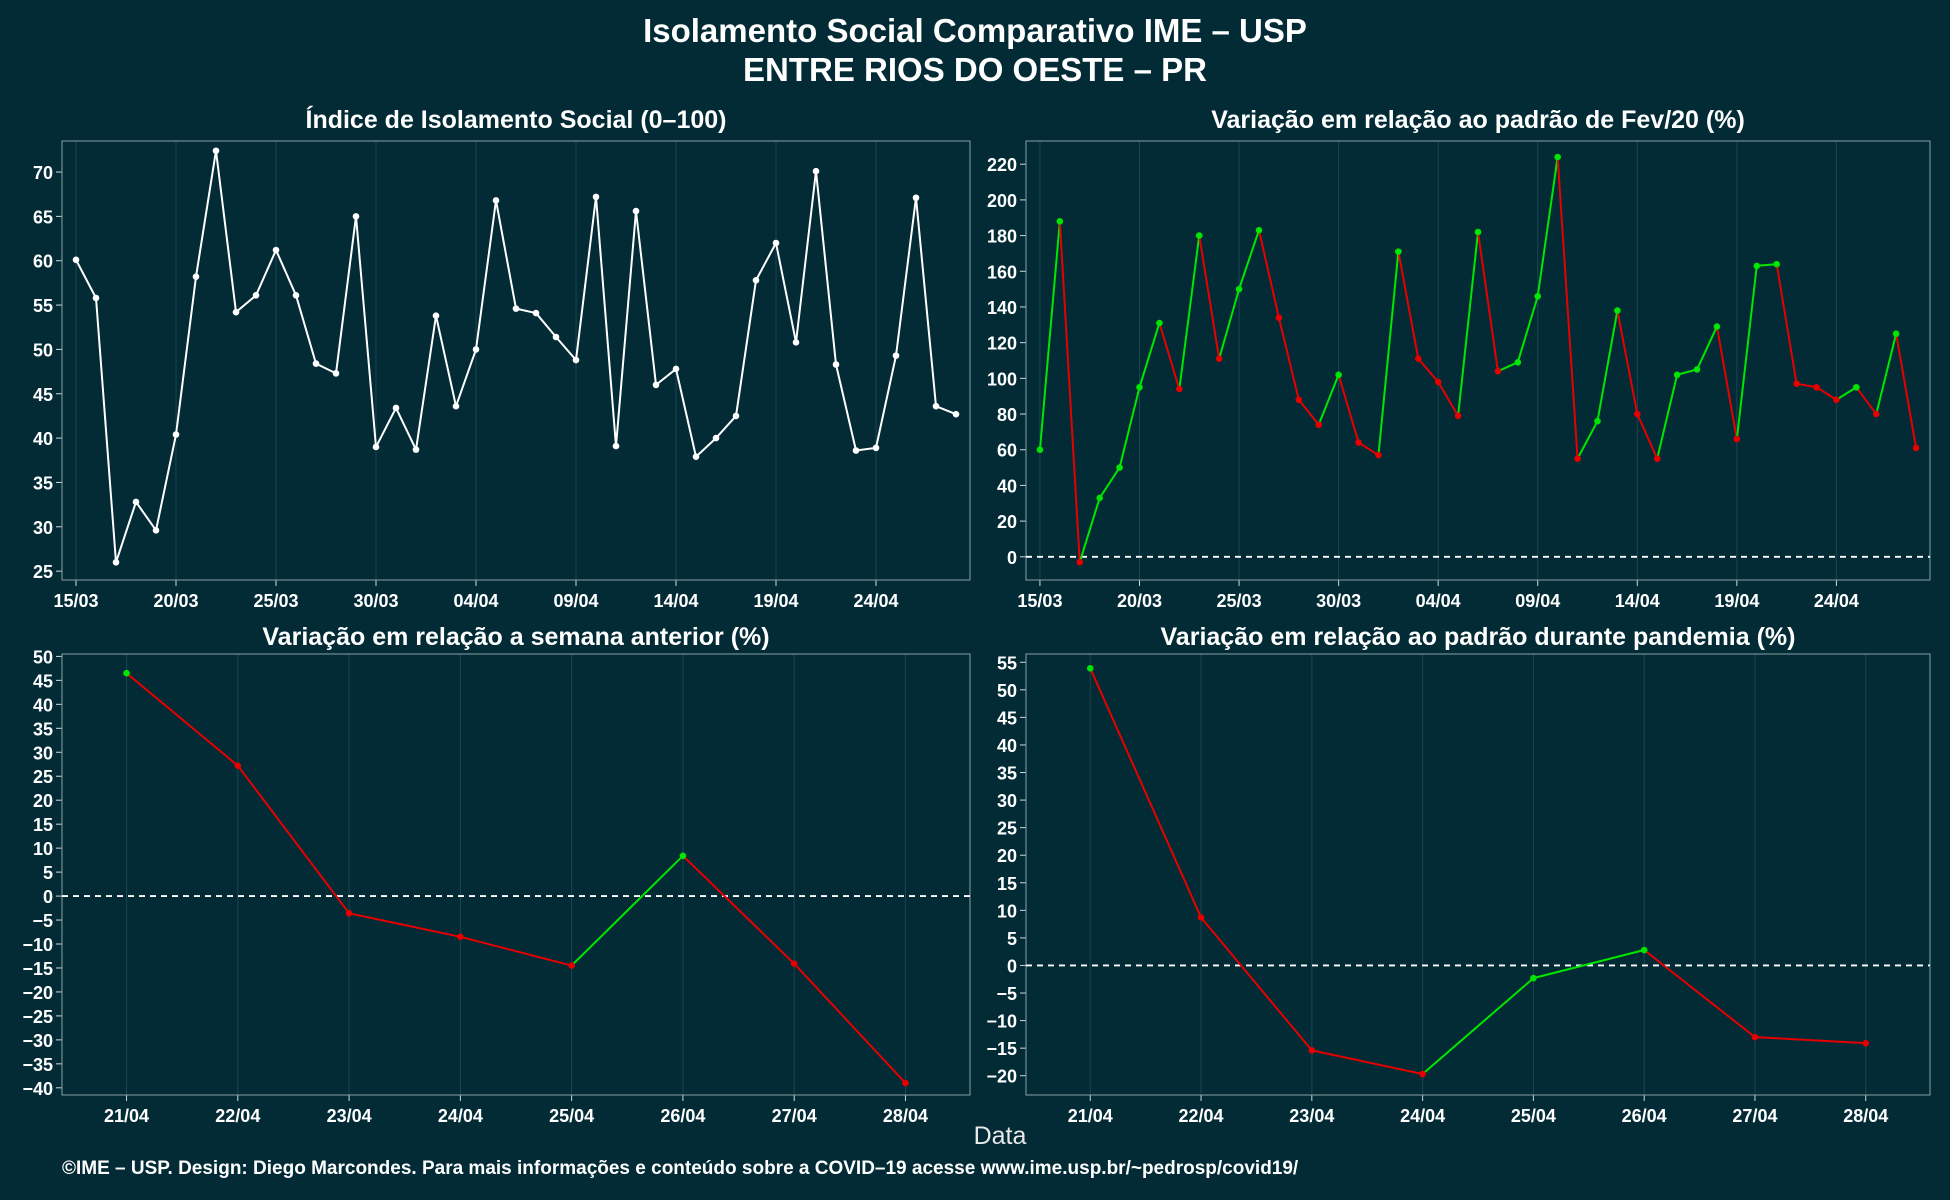  What do you see at coordinates (1311, 1116) in the screenshot?
I see `x-tick-label: 23/04` at bounding box center [1311, 1116].